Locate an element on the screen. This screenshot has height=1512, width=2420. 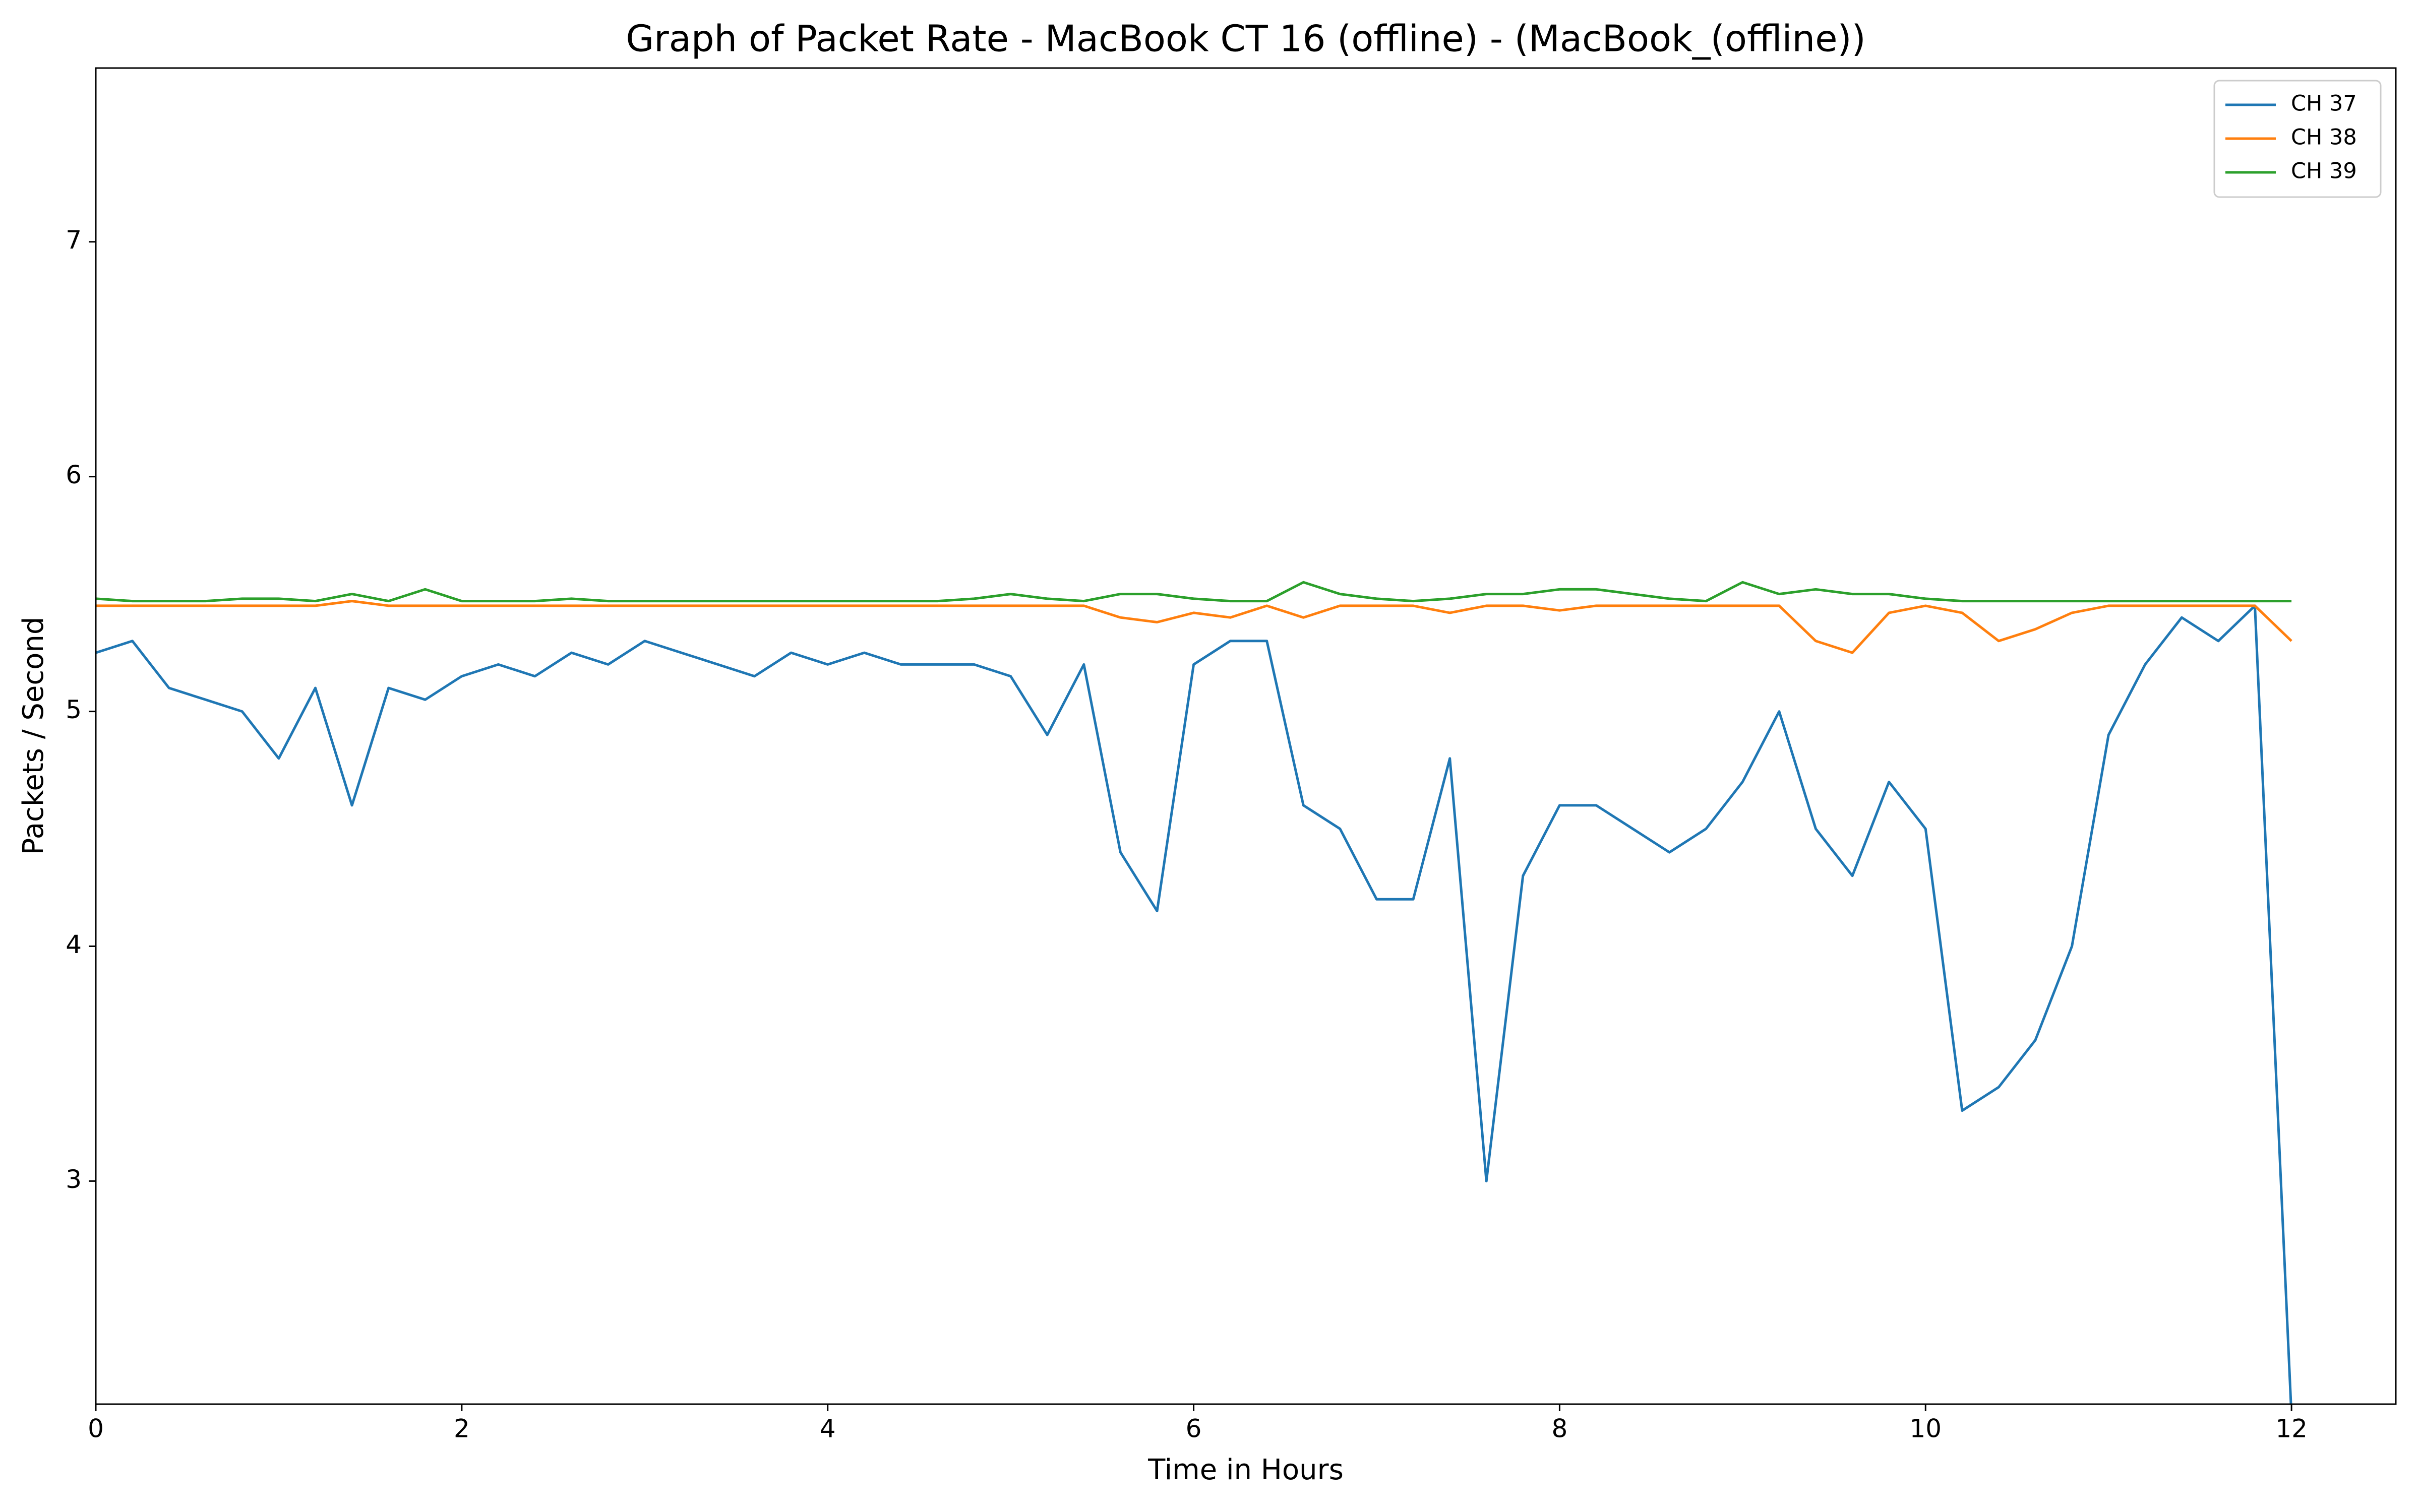
y-tick-label: 3 is located at coordinates (74, 1179).